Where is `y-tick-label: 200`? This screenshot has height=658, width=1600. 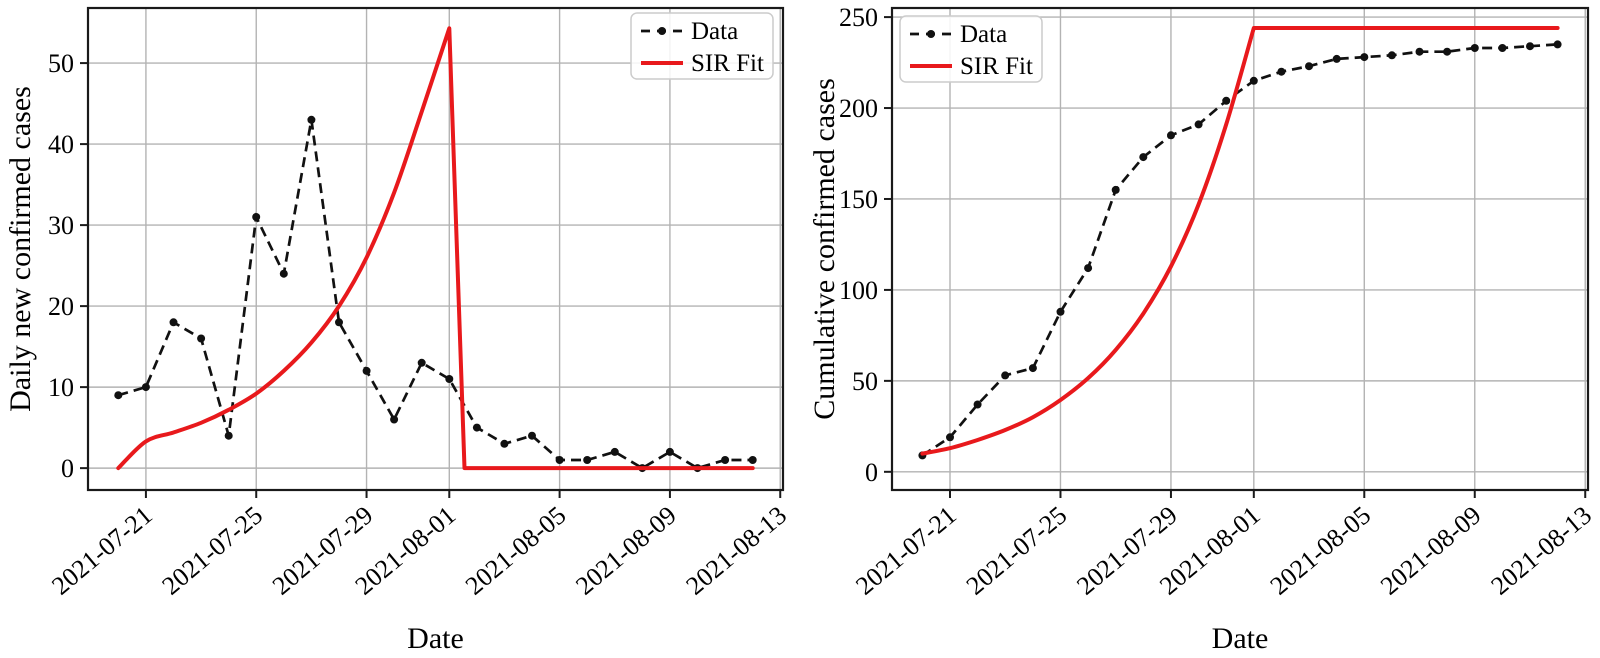 y-tick-label: 200 is located at coordinates (858, 108).